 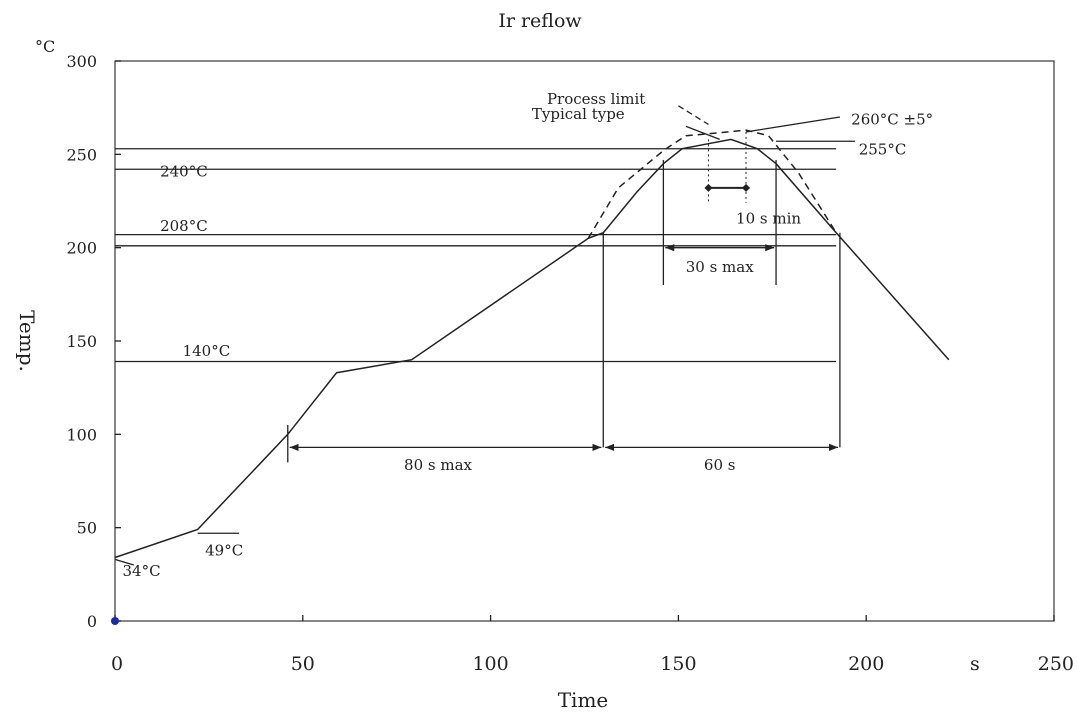 What do you see at coordinates (27, 341) in the screenshot?
I see `y-axis-label: Temp.` at bounding box center [27, 341].